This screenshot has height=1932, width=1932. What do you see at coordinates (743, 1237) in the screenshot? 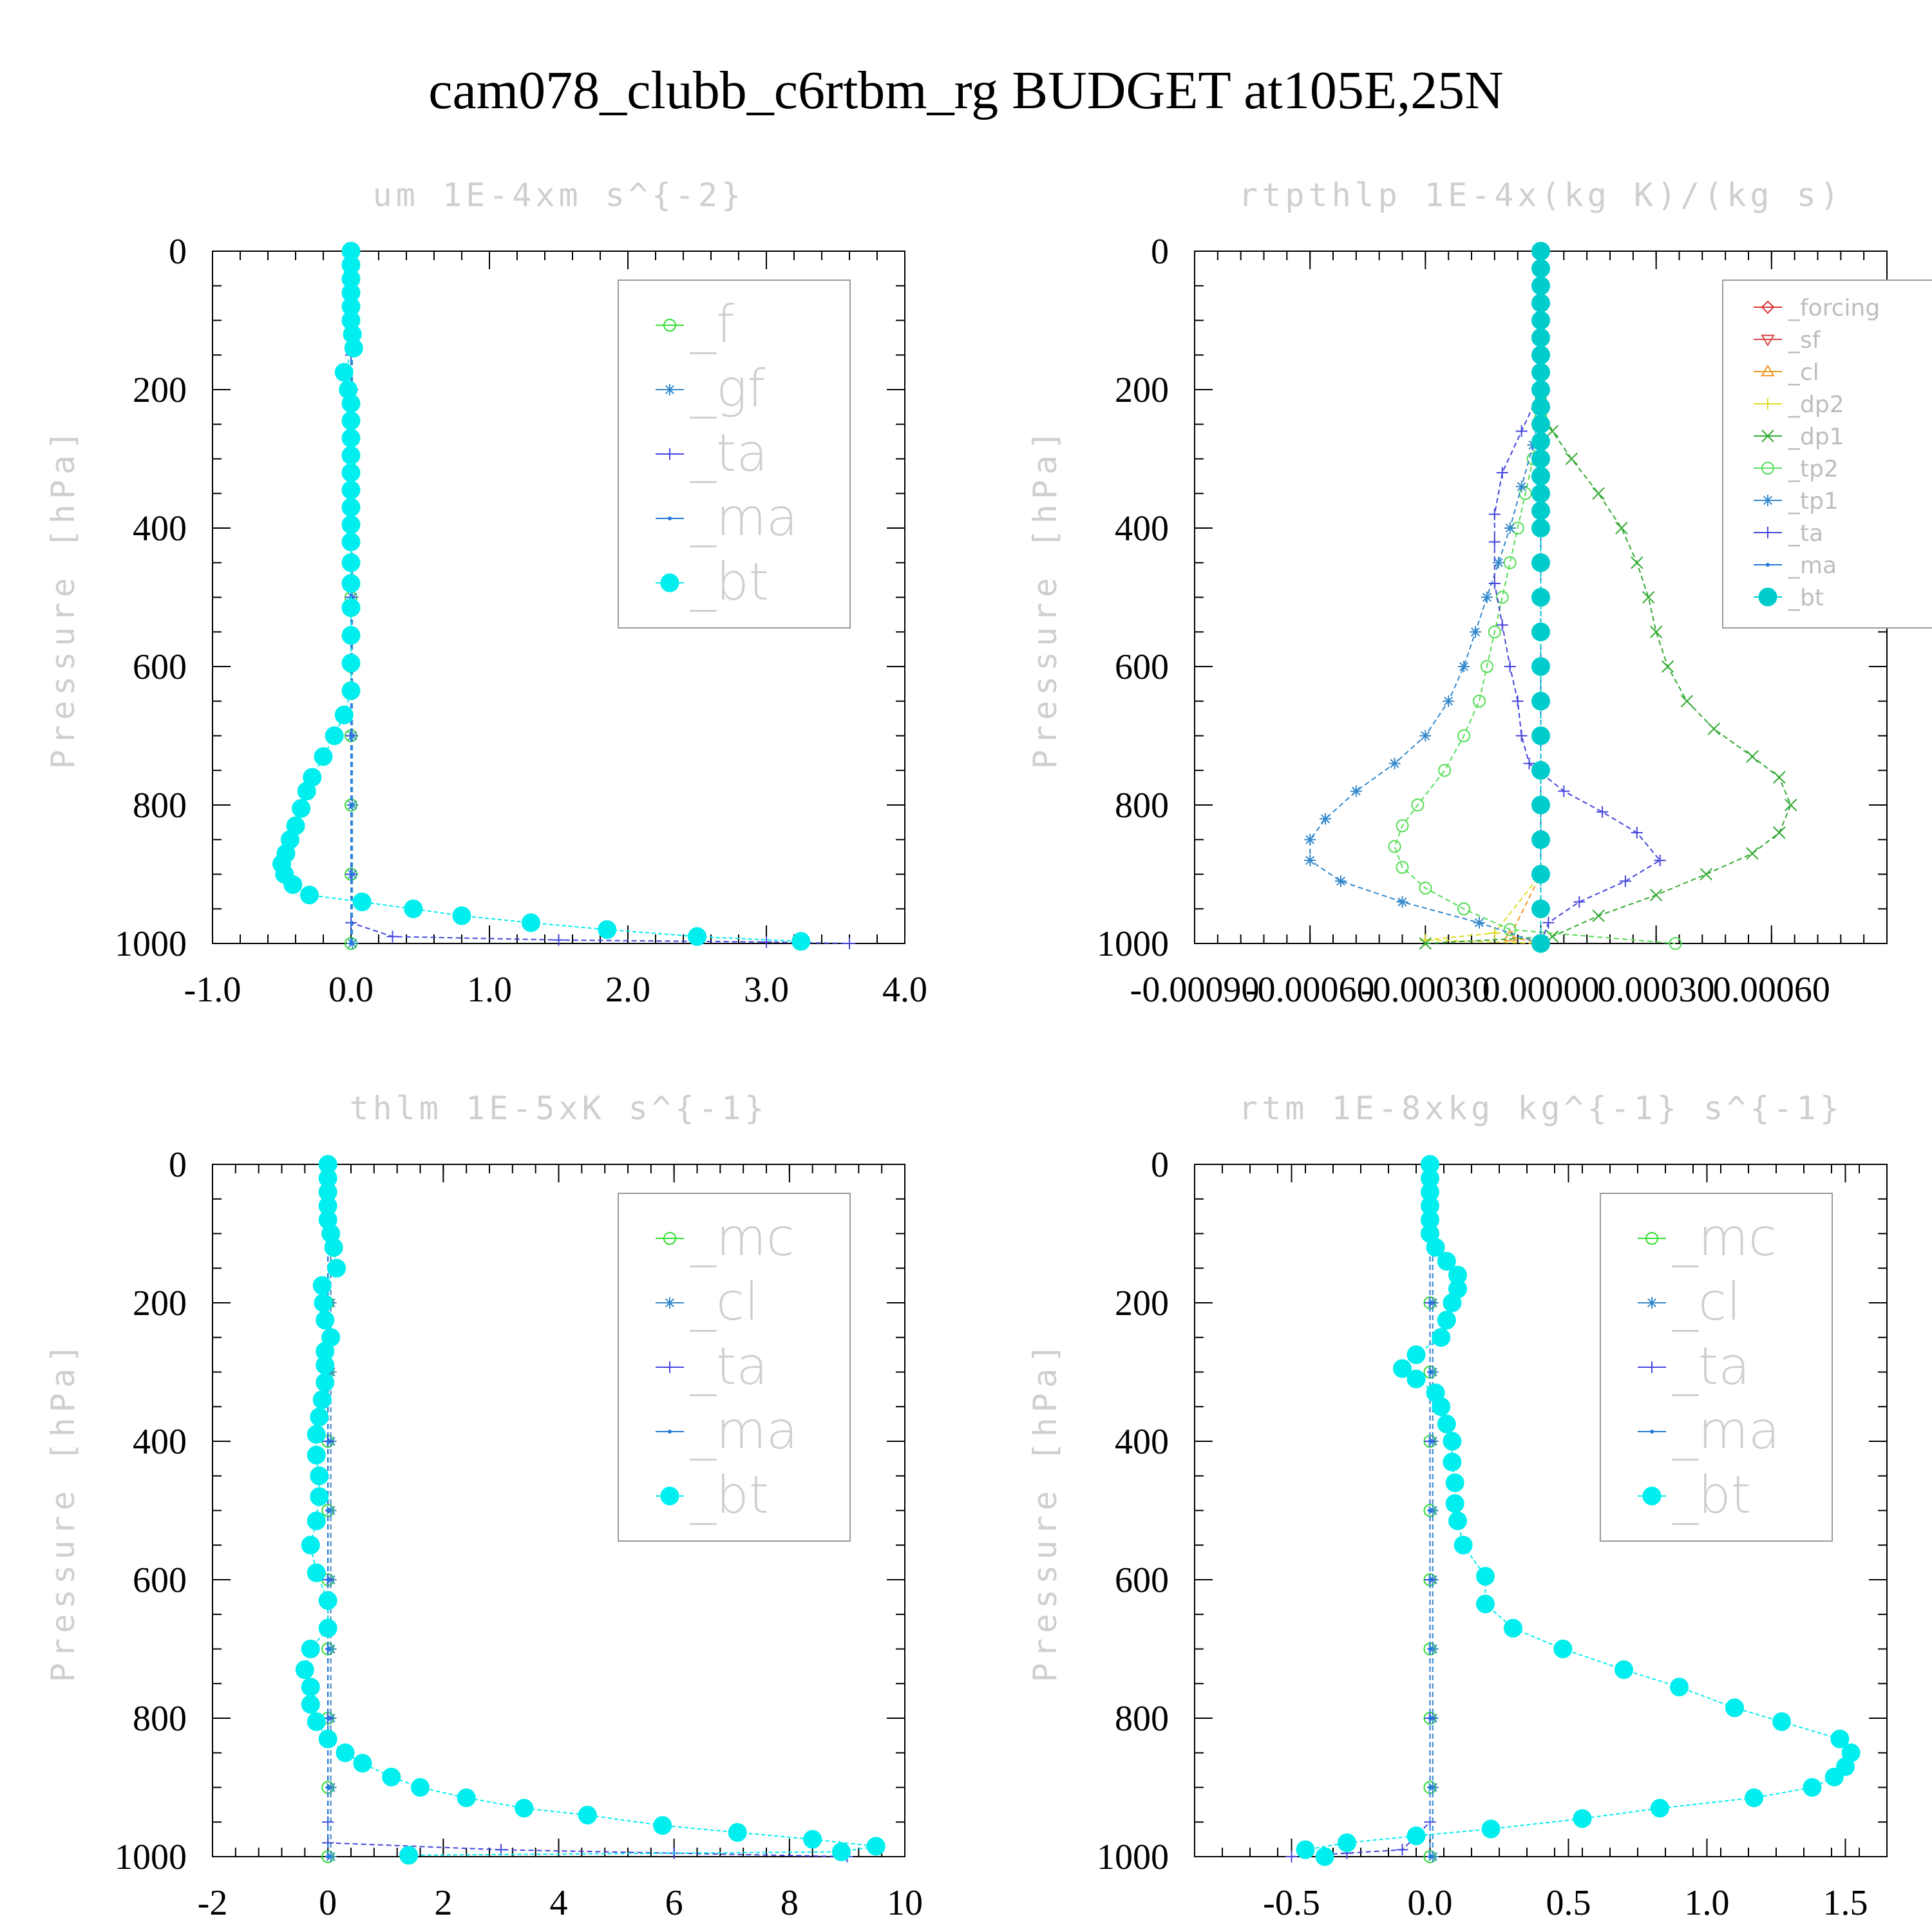
I see `legend-label: _mc` at bounding box center [743, 1237].